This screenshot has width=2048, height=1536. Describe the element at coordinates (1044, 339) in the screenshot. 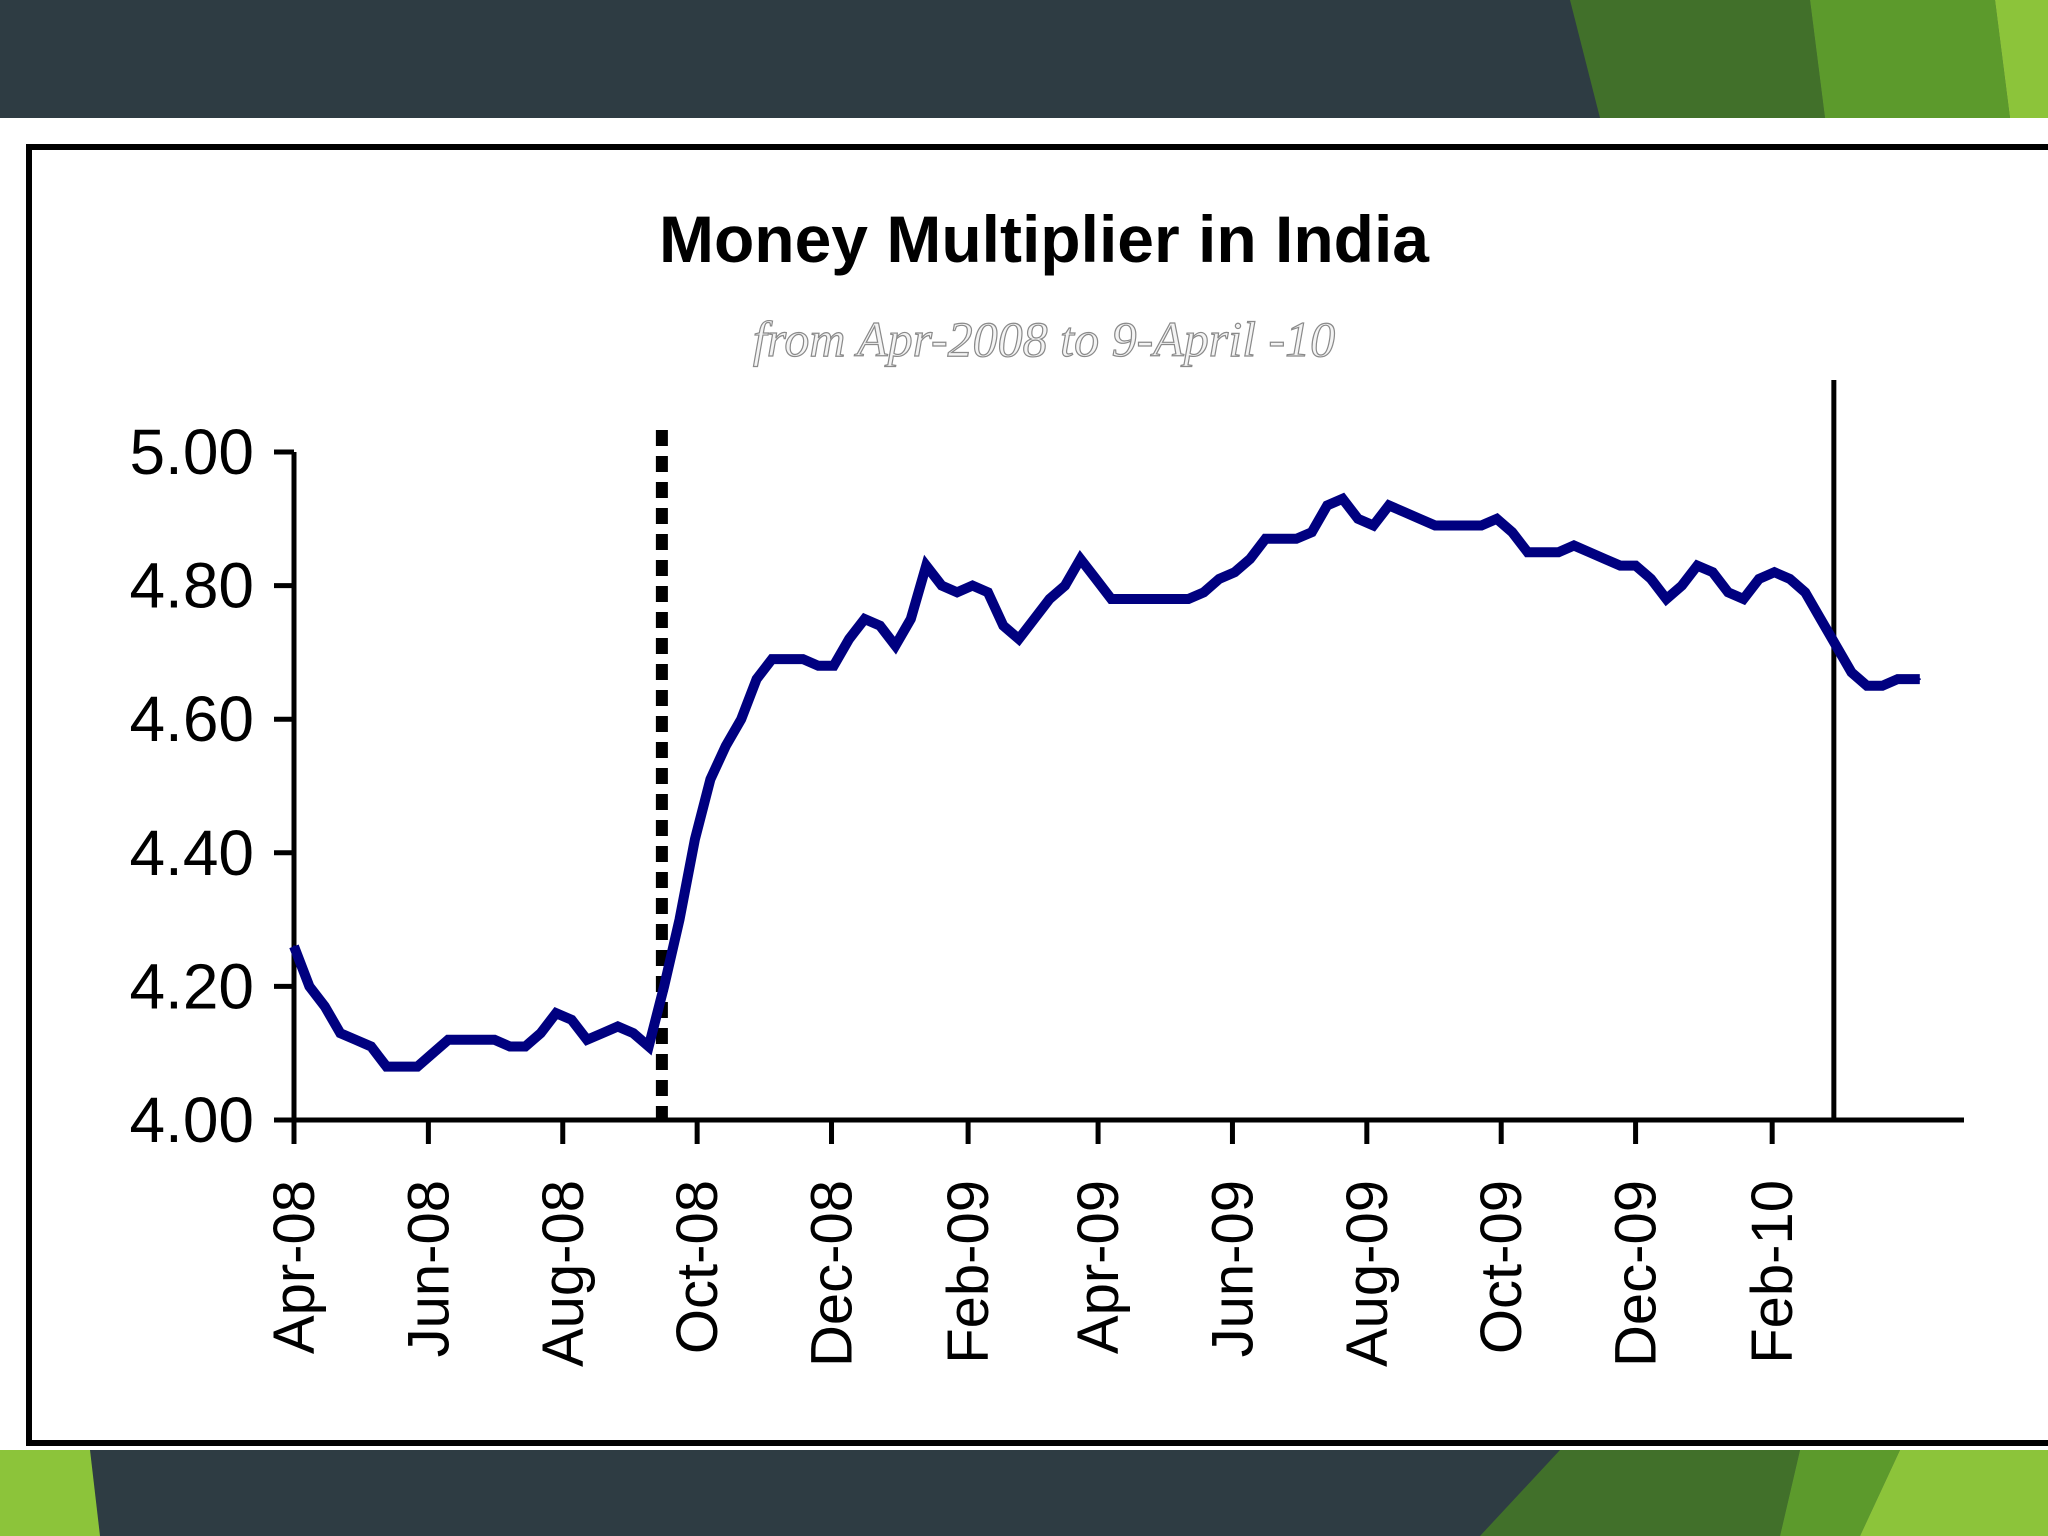

I see `chart-subtitle: from Apr-2008 to 9-April -10` at that location.